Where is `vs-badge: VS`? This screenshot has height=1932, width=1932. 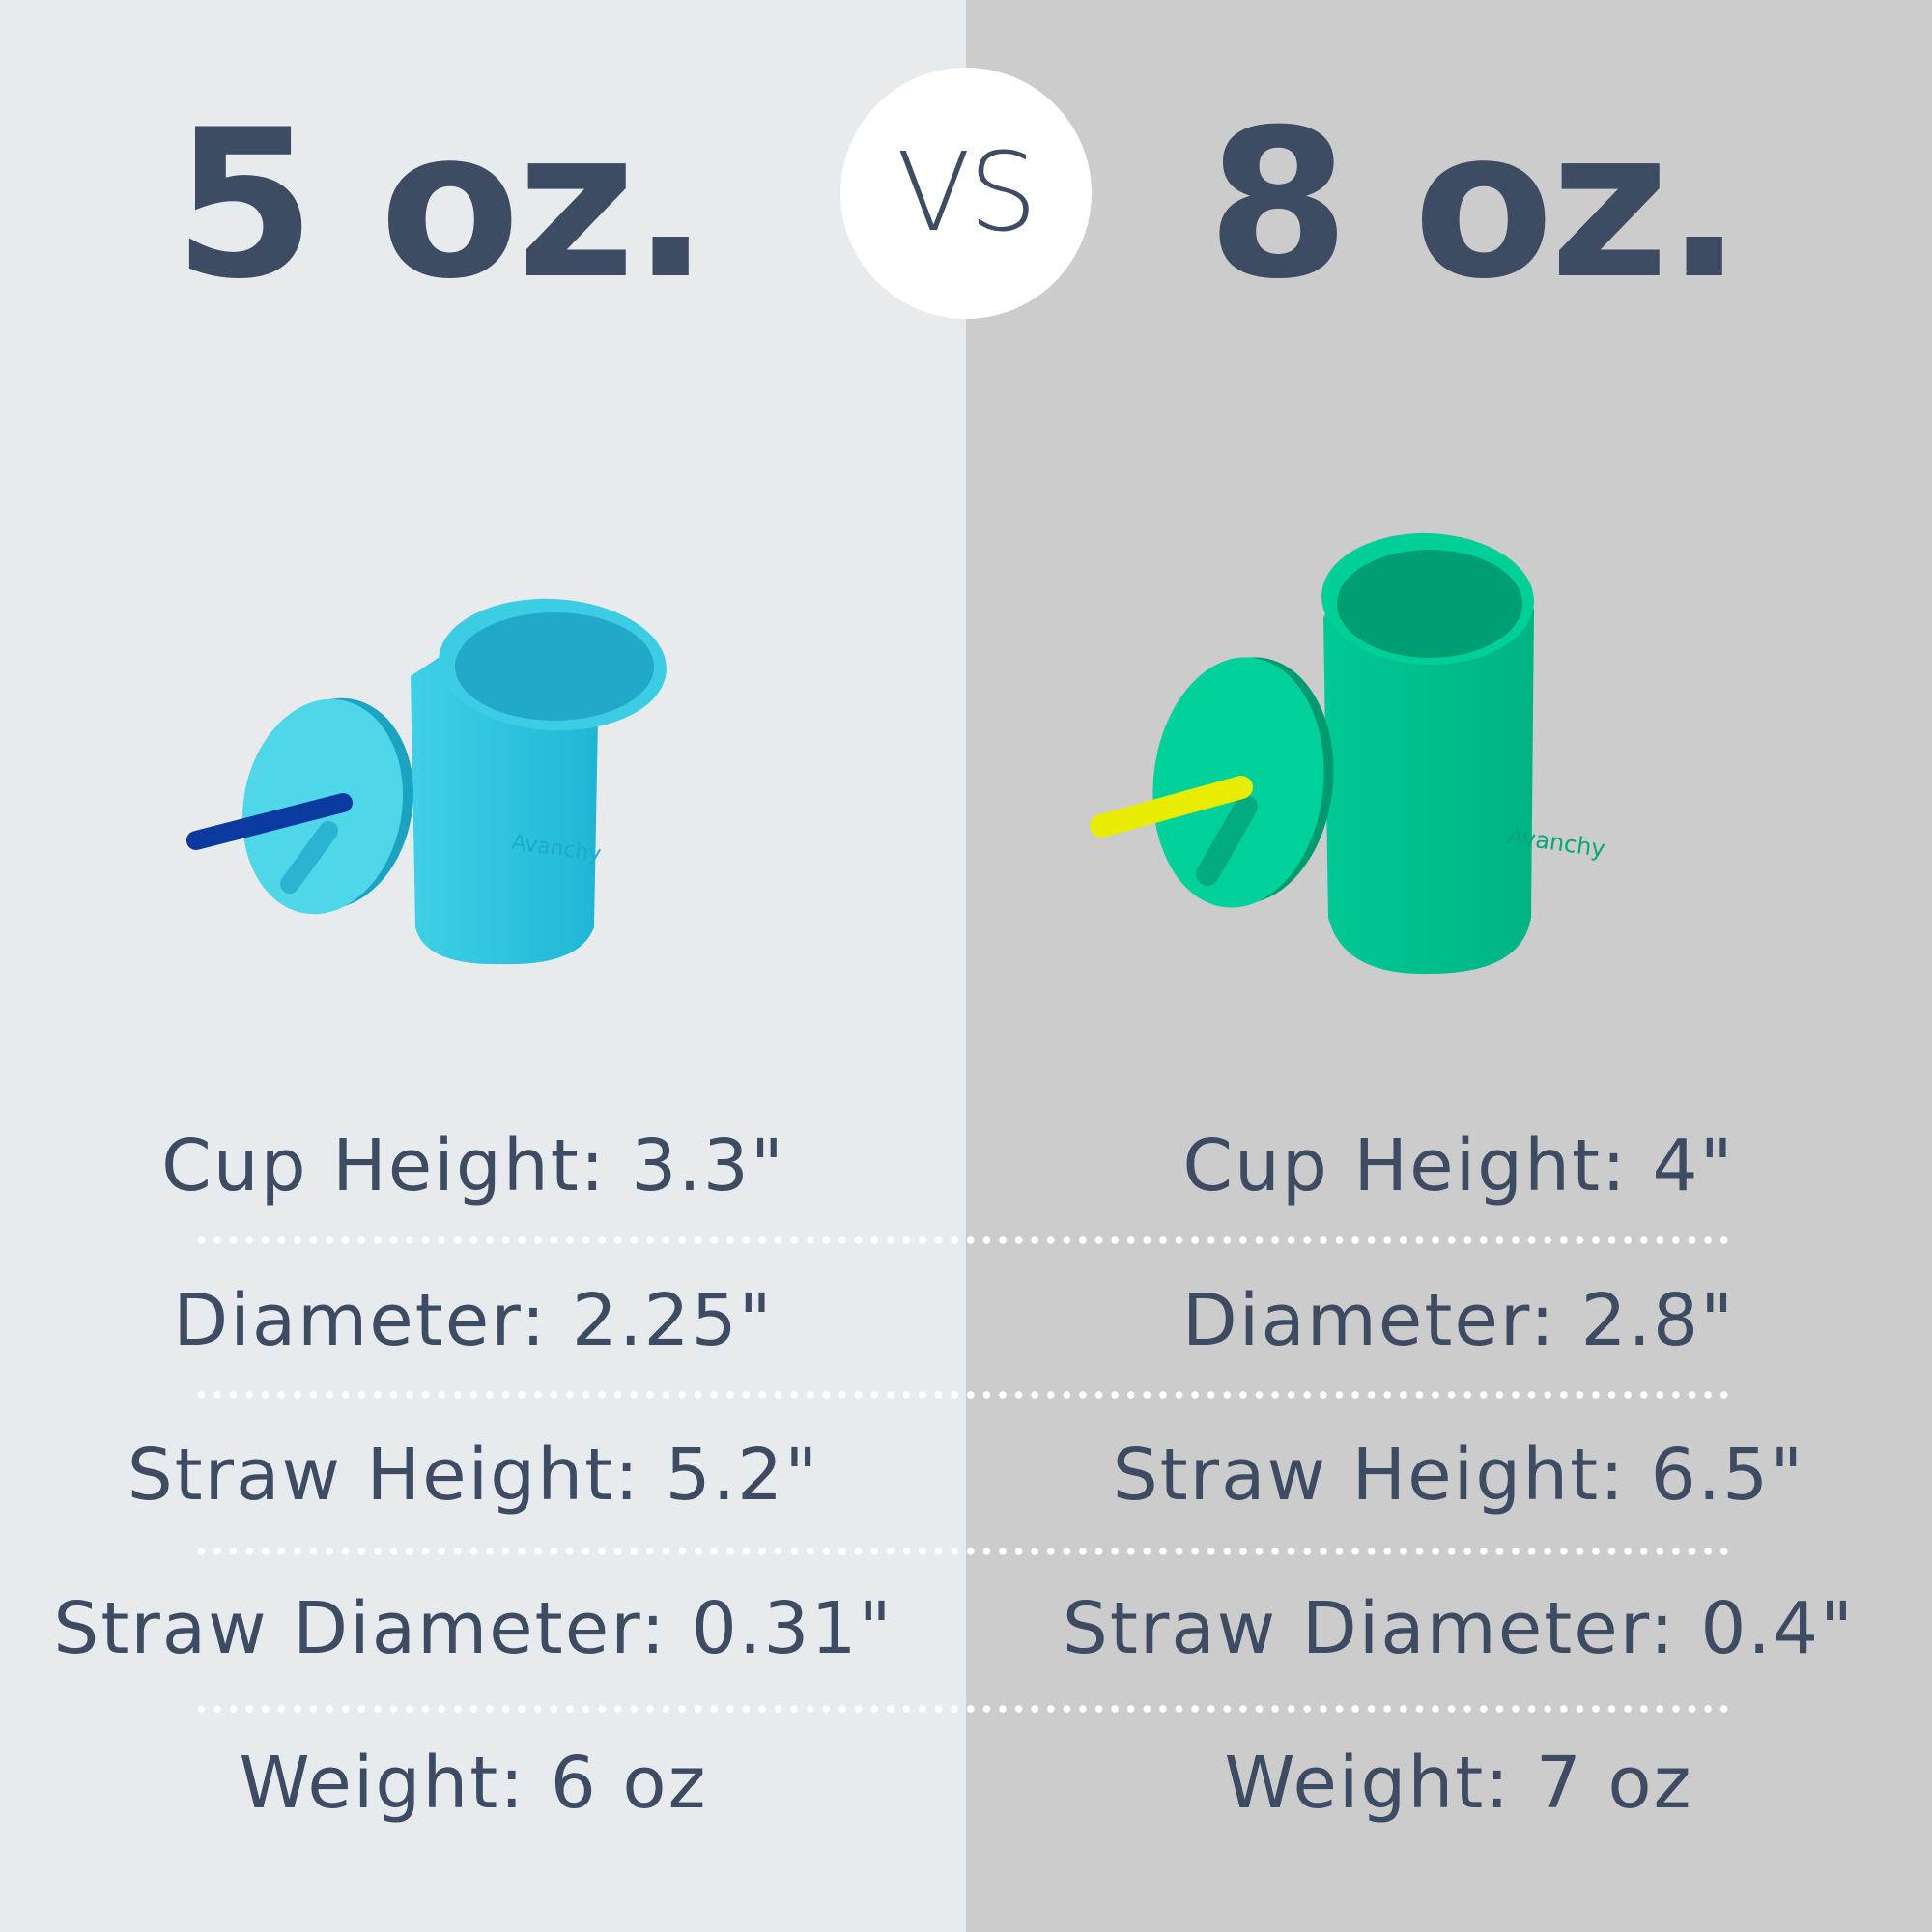
vs-badge: VS is located at coordinates (966, 193).